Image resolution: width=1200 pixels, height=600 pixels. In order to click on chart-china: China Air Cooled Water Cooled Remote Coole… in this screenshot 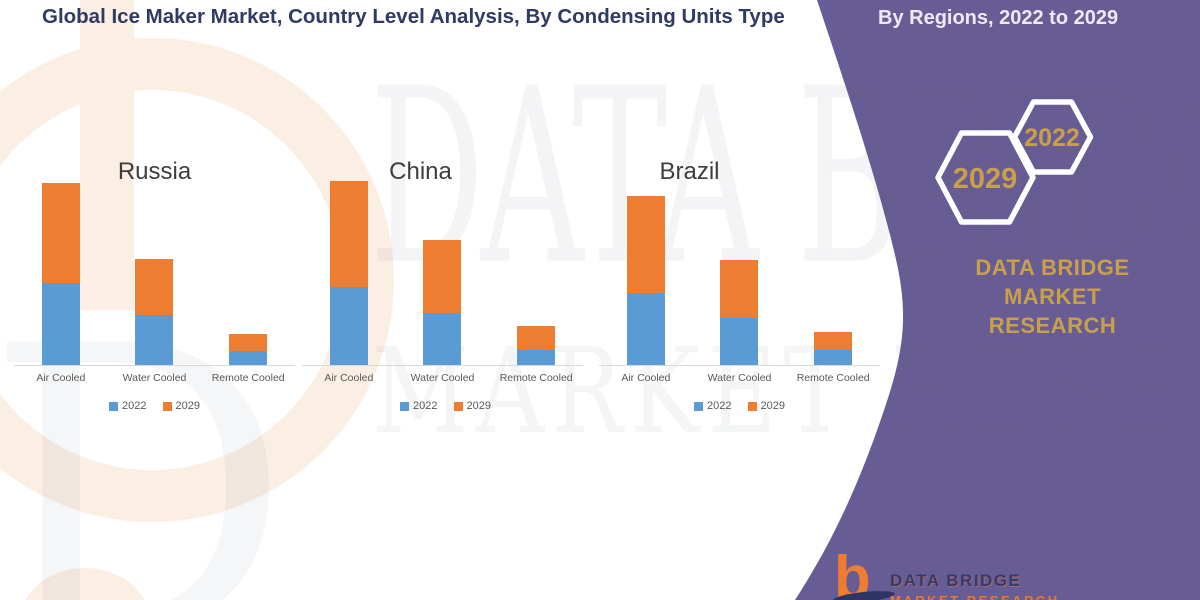, I will do `click(442, 285)`.